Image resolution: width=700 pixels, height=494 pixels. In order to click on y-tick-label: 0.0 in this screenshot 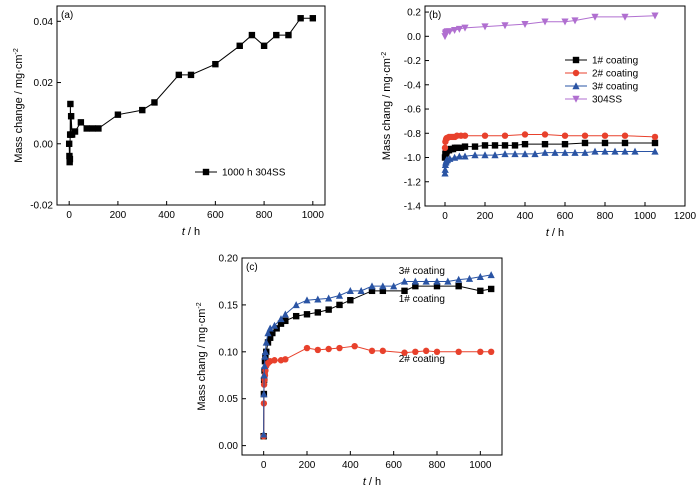, I will do `click(414, 37)`.